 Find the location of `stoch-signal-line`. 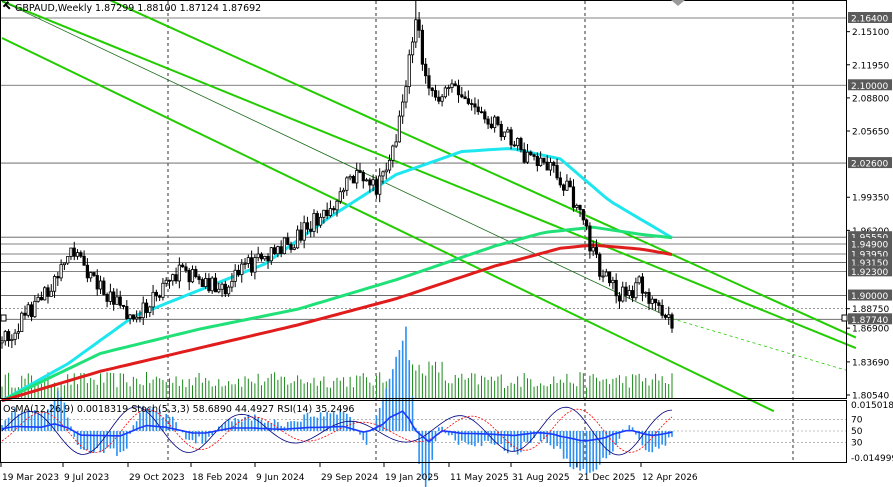

stoch-signal-line is located at coordinates (337, 431).